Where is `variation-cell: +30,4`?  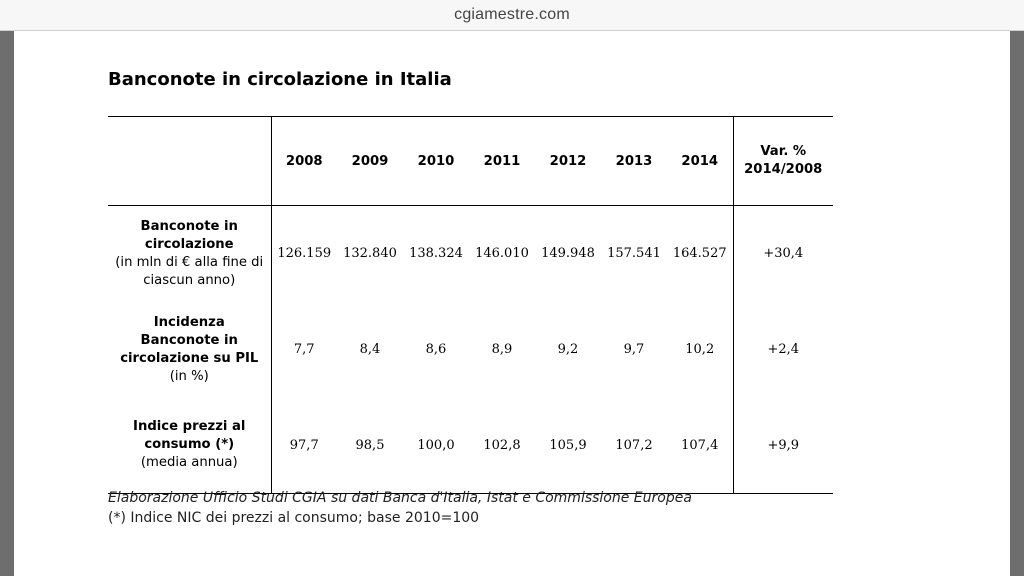 variation-cell: +30,4 is located at coordinates (783, 254).